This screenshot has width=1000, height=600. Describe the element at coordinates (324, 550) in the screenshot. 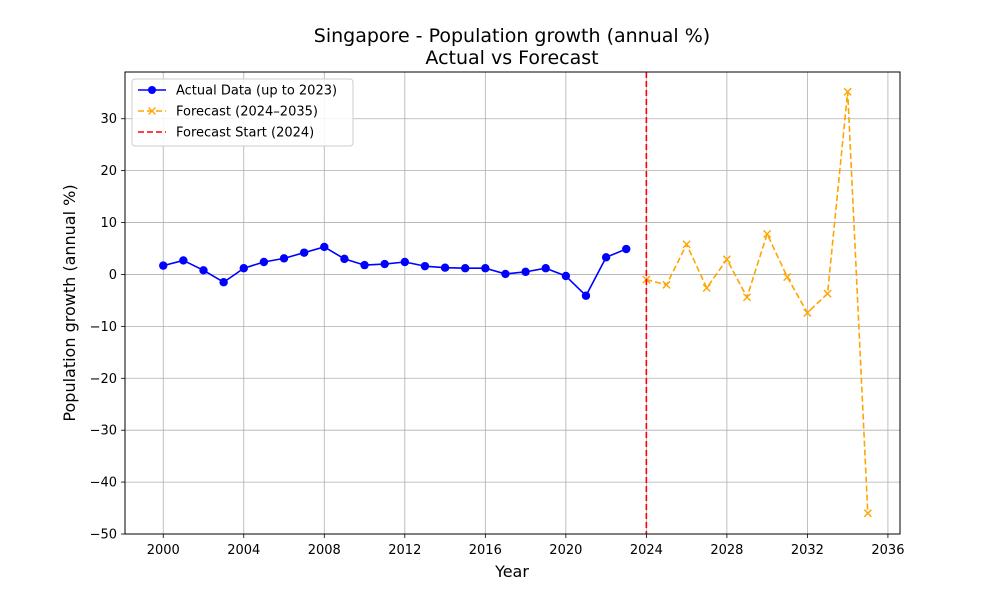

I see `x-tick-label: 2008` at that location.